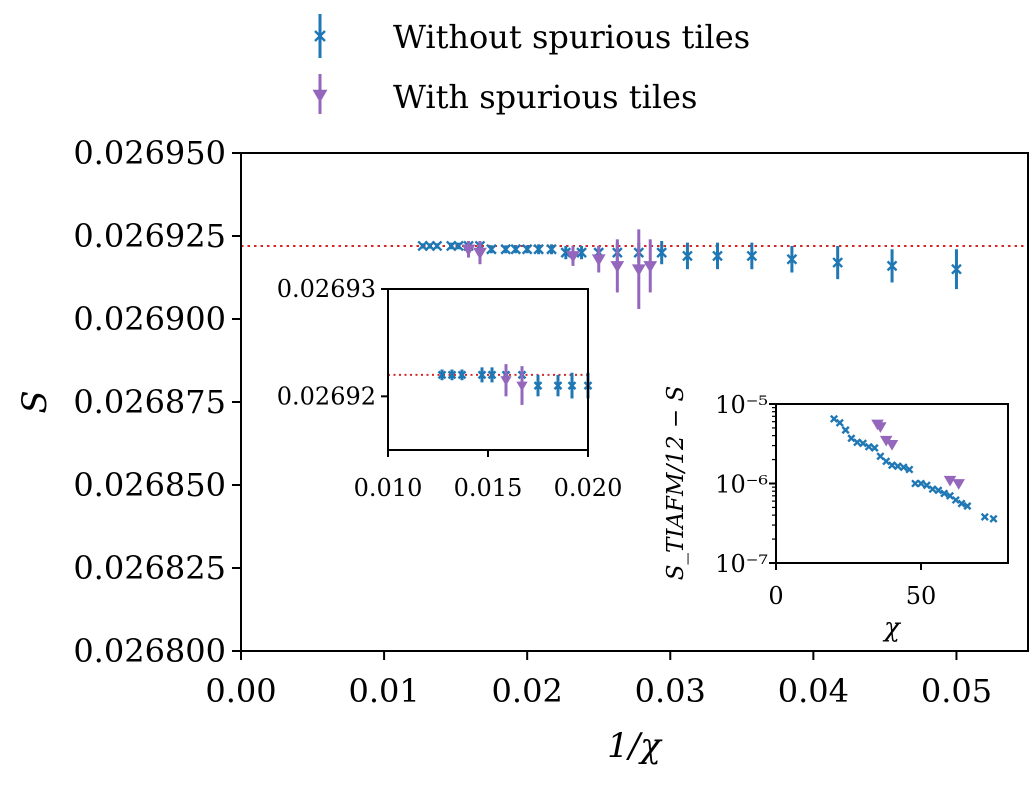  I want to click on legend-marker-triangle-glyph, so click(320, 96).